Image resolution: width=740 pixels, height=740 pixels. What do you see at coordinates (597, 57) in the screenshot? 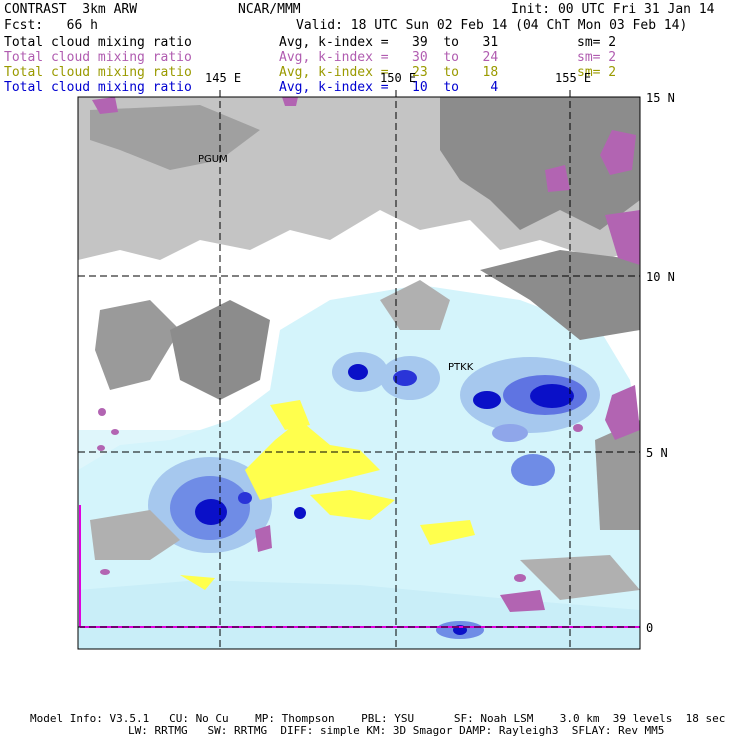
I see `field-2-sm: sm= 2` at bounding box center [597, 57].